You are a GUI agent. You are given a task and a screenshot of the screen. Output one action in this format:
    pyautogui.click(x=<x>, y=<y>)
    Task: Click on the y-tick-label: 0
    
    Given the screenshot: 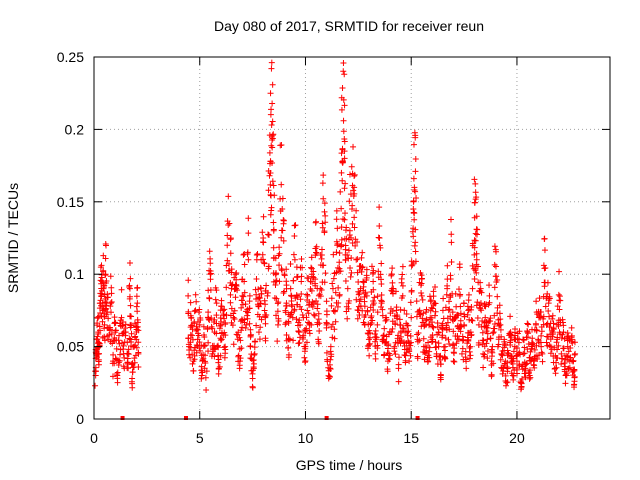 What is the action you would take?
    pyautogui.click(x=80, y=419)
    